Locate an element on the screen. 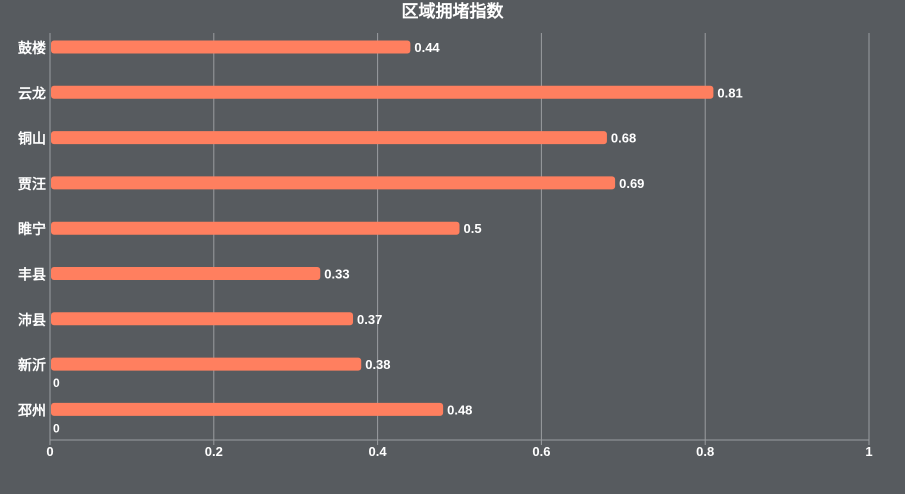  bar-value-label: 0.37 is located at coordinates (369, 319).